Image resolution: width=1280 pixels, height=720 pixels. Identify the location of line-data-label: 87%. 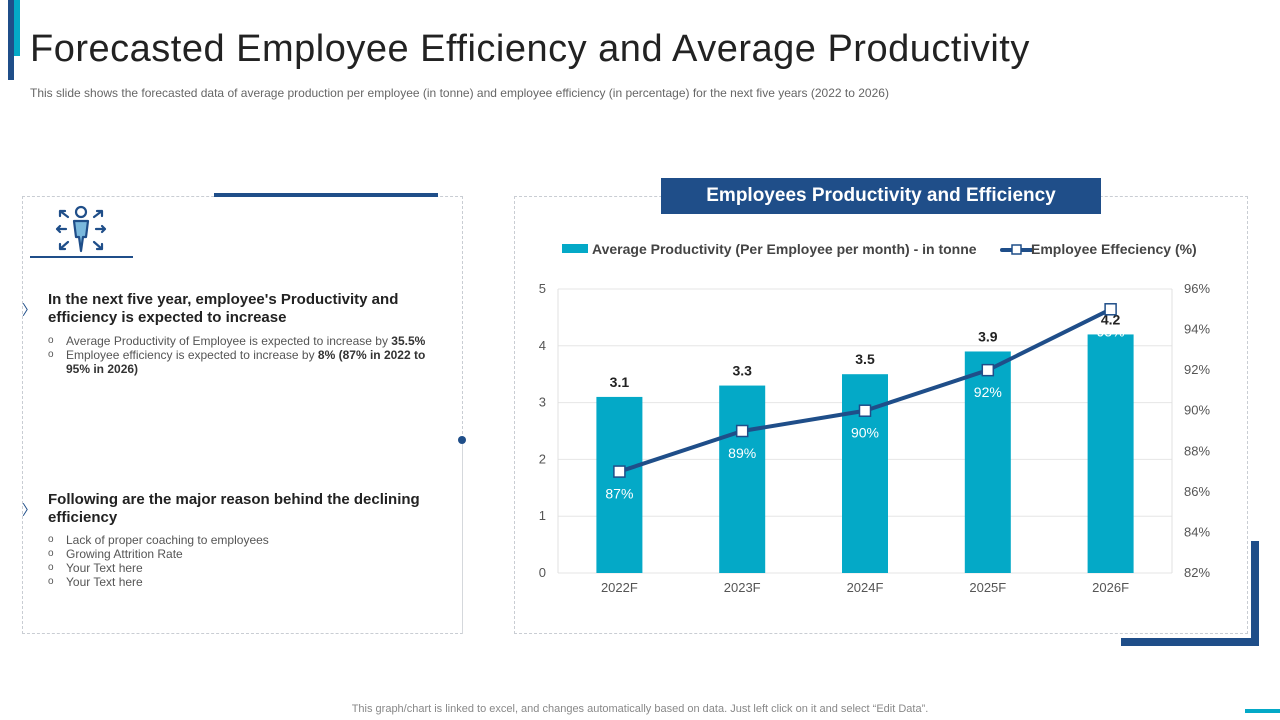
(619, 494).